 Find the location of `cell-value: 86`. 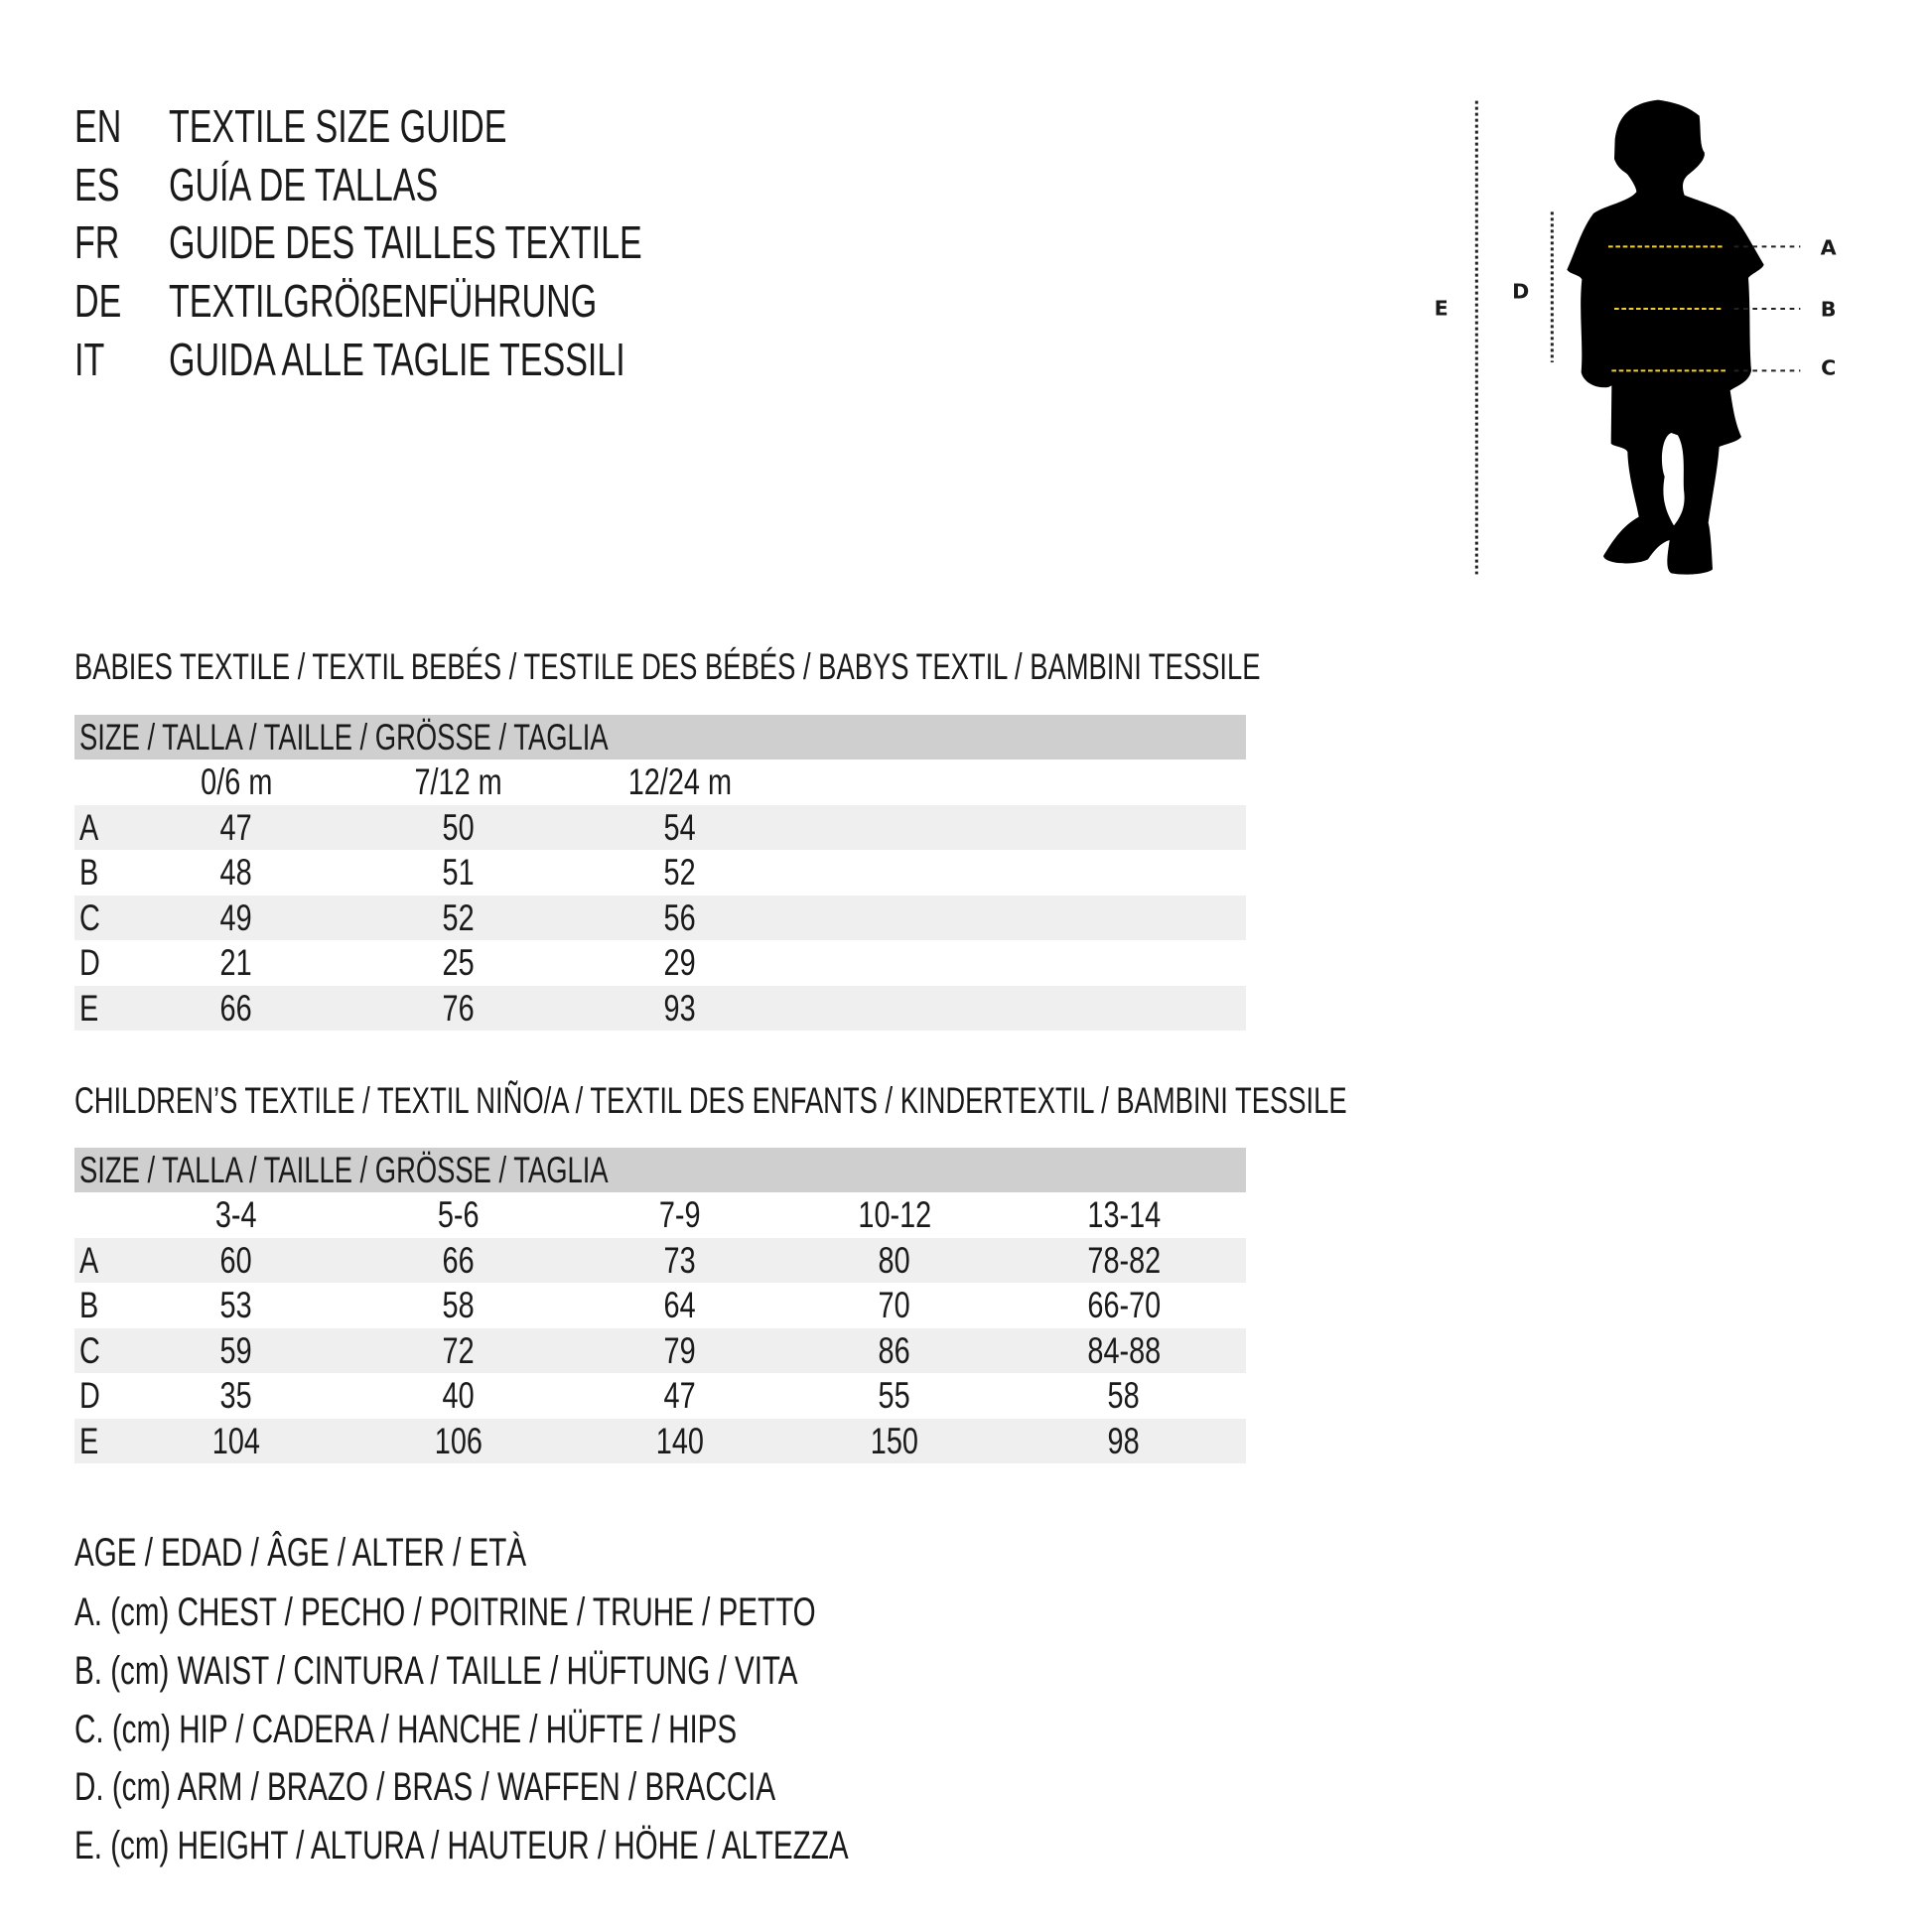

cell-value: 86 is located at coordinates (894, 1350).